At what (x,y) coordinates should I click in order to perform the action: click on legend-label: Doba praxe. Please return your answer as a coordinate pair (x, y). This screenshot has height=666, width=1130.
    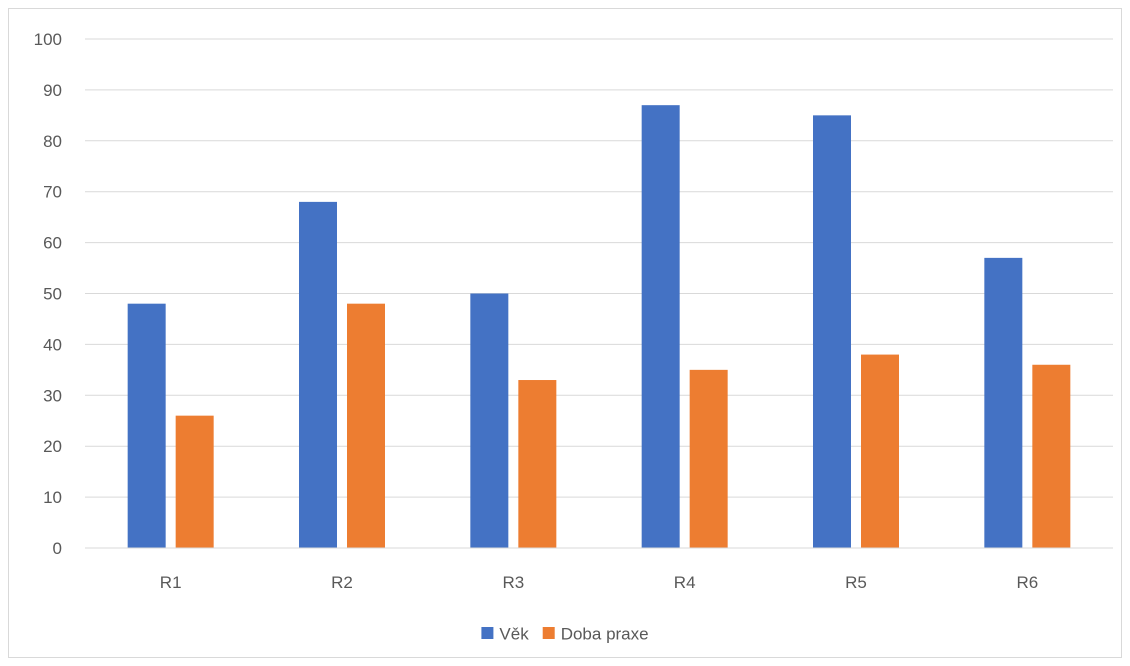
    Looking at the image, I should click on (605, 634).